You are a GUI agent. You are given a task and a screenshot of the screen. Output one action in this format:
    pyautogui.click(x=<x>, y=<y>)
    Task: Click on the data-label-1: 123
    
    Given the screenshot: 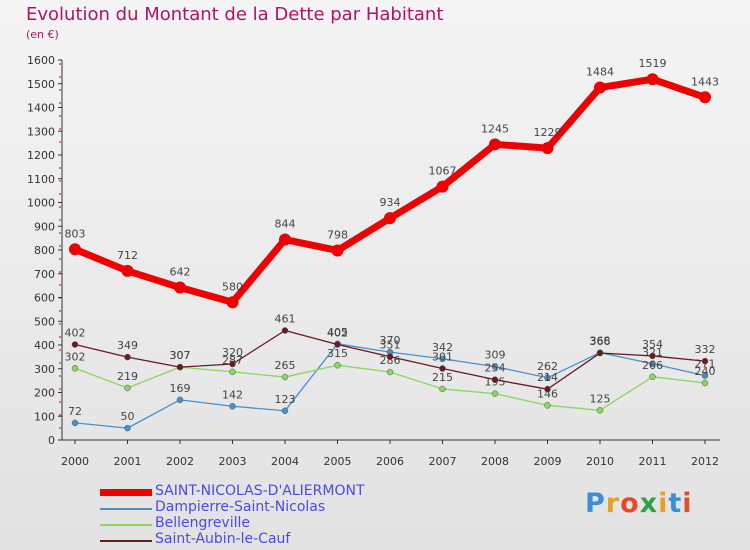 What is the action you would take?
    pyautogui.click(x=285, y=399)
    